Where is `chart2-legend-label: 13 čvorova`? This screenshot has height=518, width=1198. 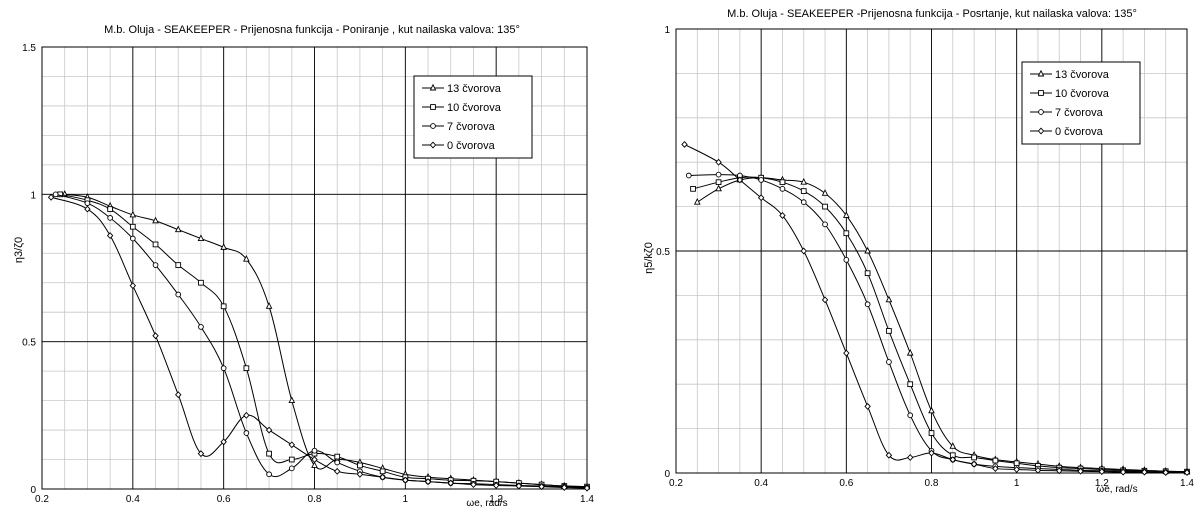 chart2-legend-label: 13 čvorova is located at coordinates (1082, 75).